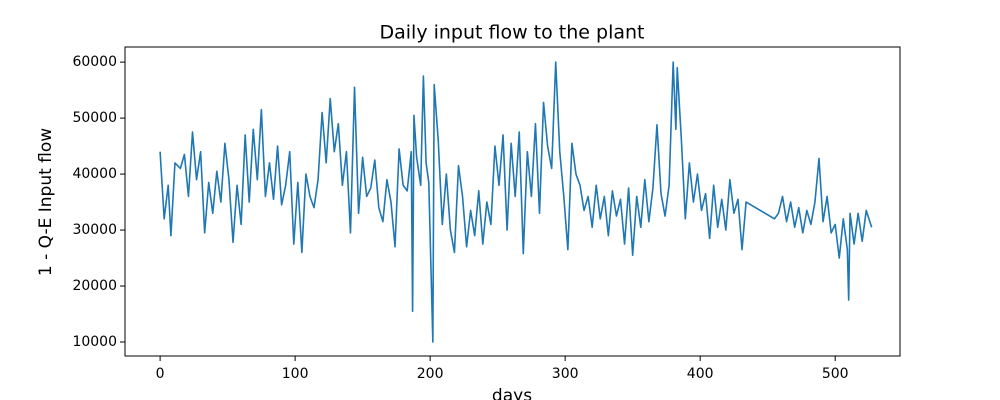  Describe the element at coordinates (430, 374) in the screenshot. I see `x-tick-label: 200` at that location.